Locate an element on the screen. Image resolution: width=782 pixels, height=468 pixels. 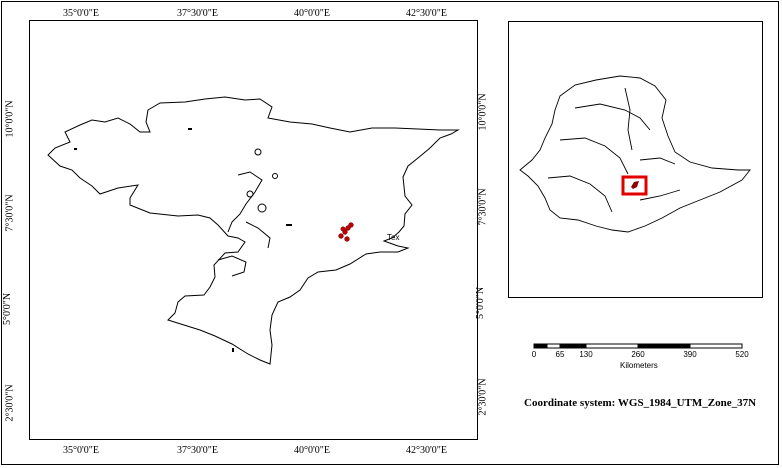
bottom-tick-label: 40°0'0"E is located at coordinates (312, 450).